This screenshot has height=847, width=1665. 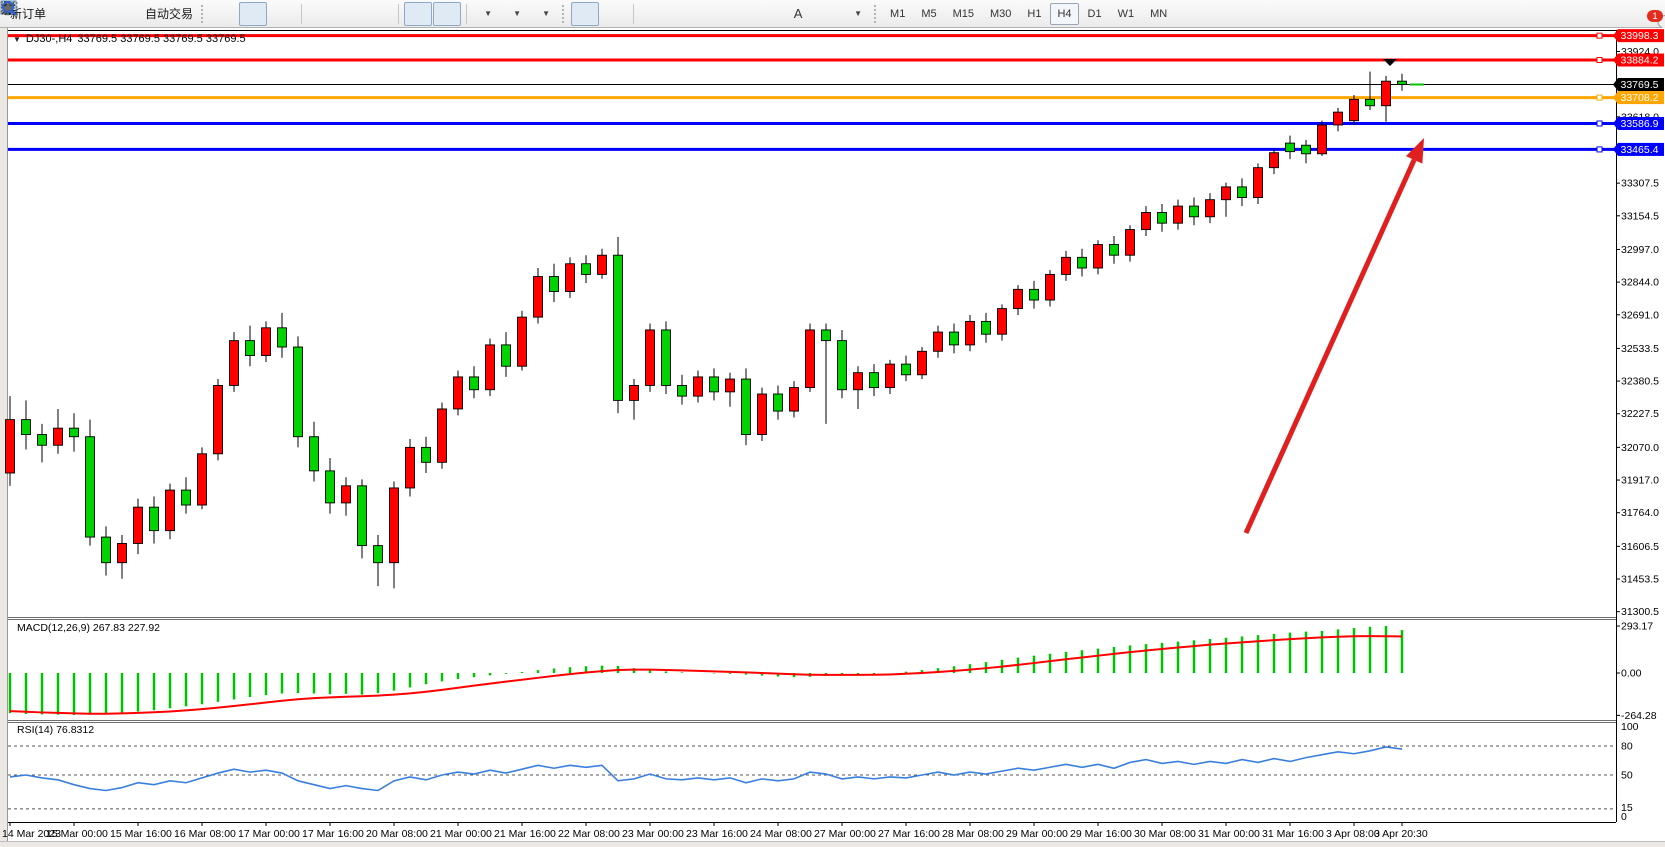 I want to click on candlestick-chart-button, so click(x=134, y=13).